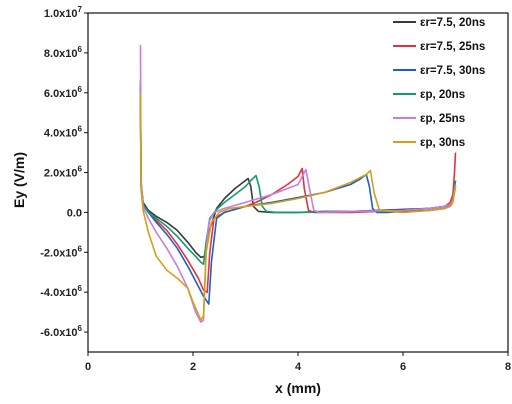 Image resolution: width=512 pixels, height=404 pixels. I want to click on x-tick-label: 4, so click(298, 367).